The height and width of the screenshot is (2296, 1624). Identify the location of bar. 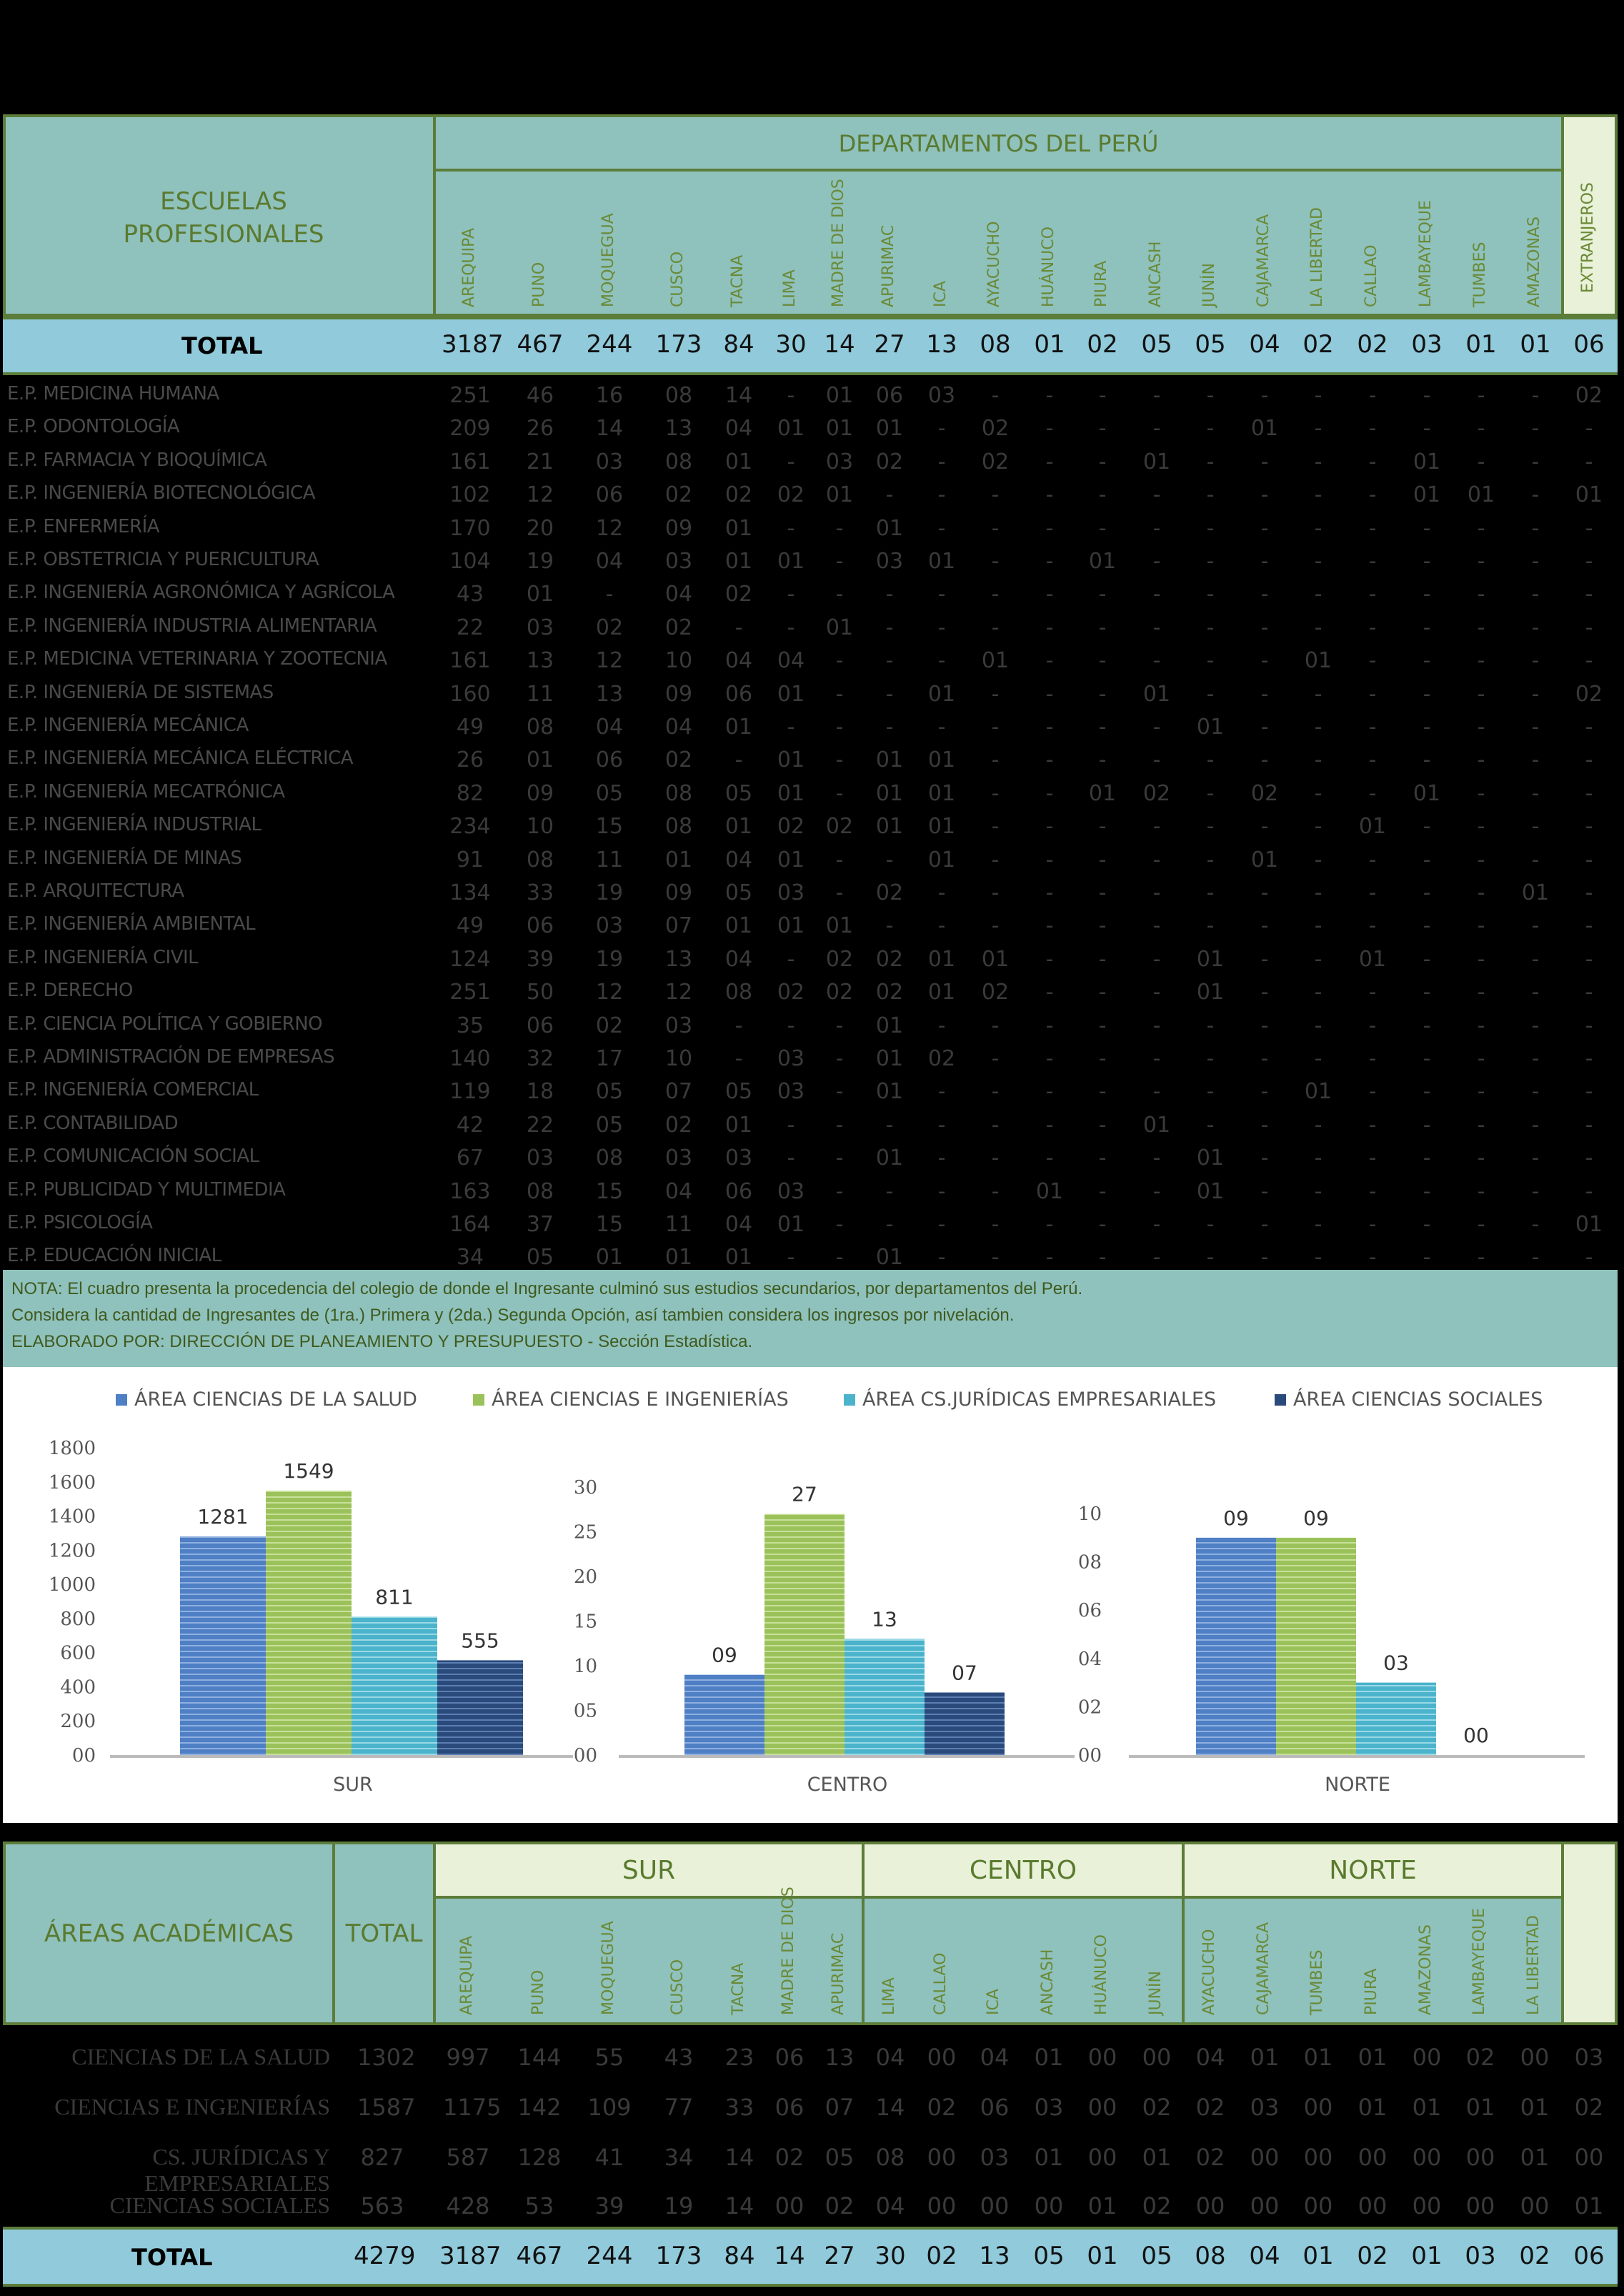
(1396, 1719).